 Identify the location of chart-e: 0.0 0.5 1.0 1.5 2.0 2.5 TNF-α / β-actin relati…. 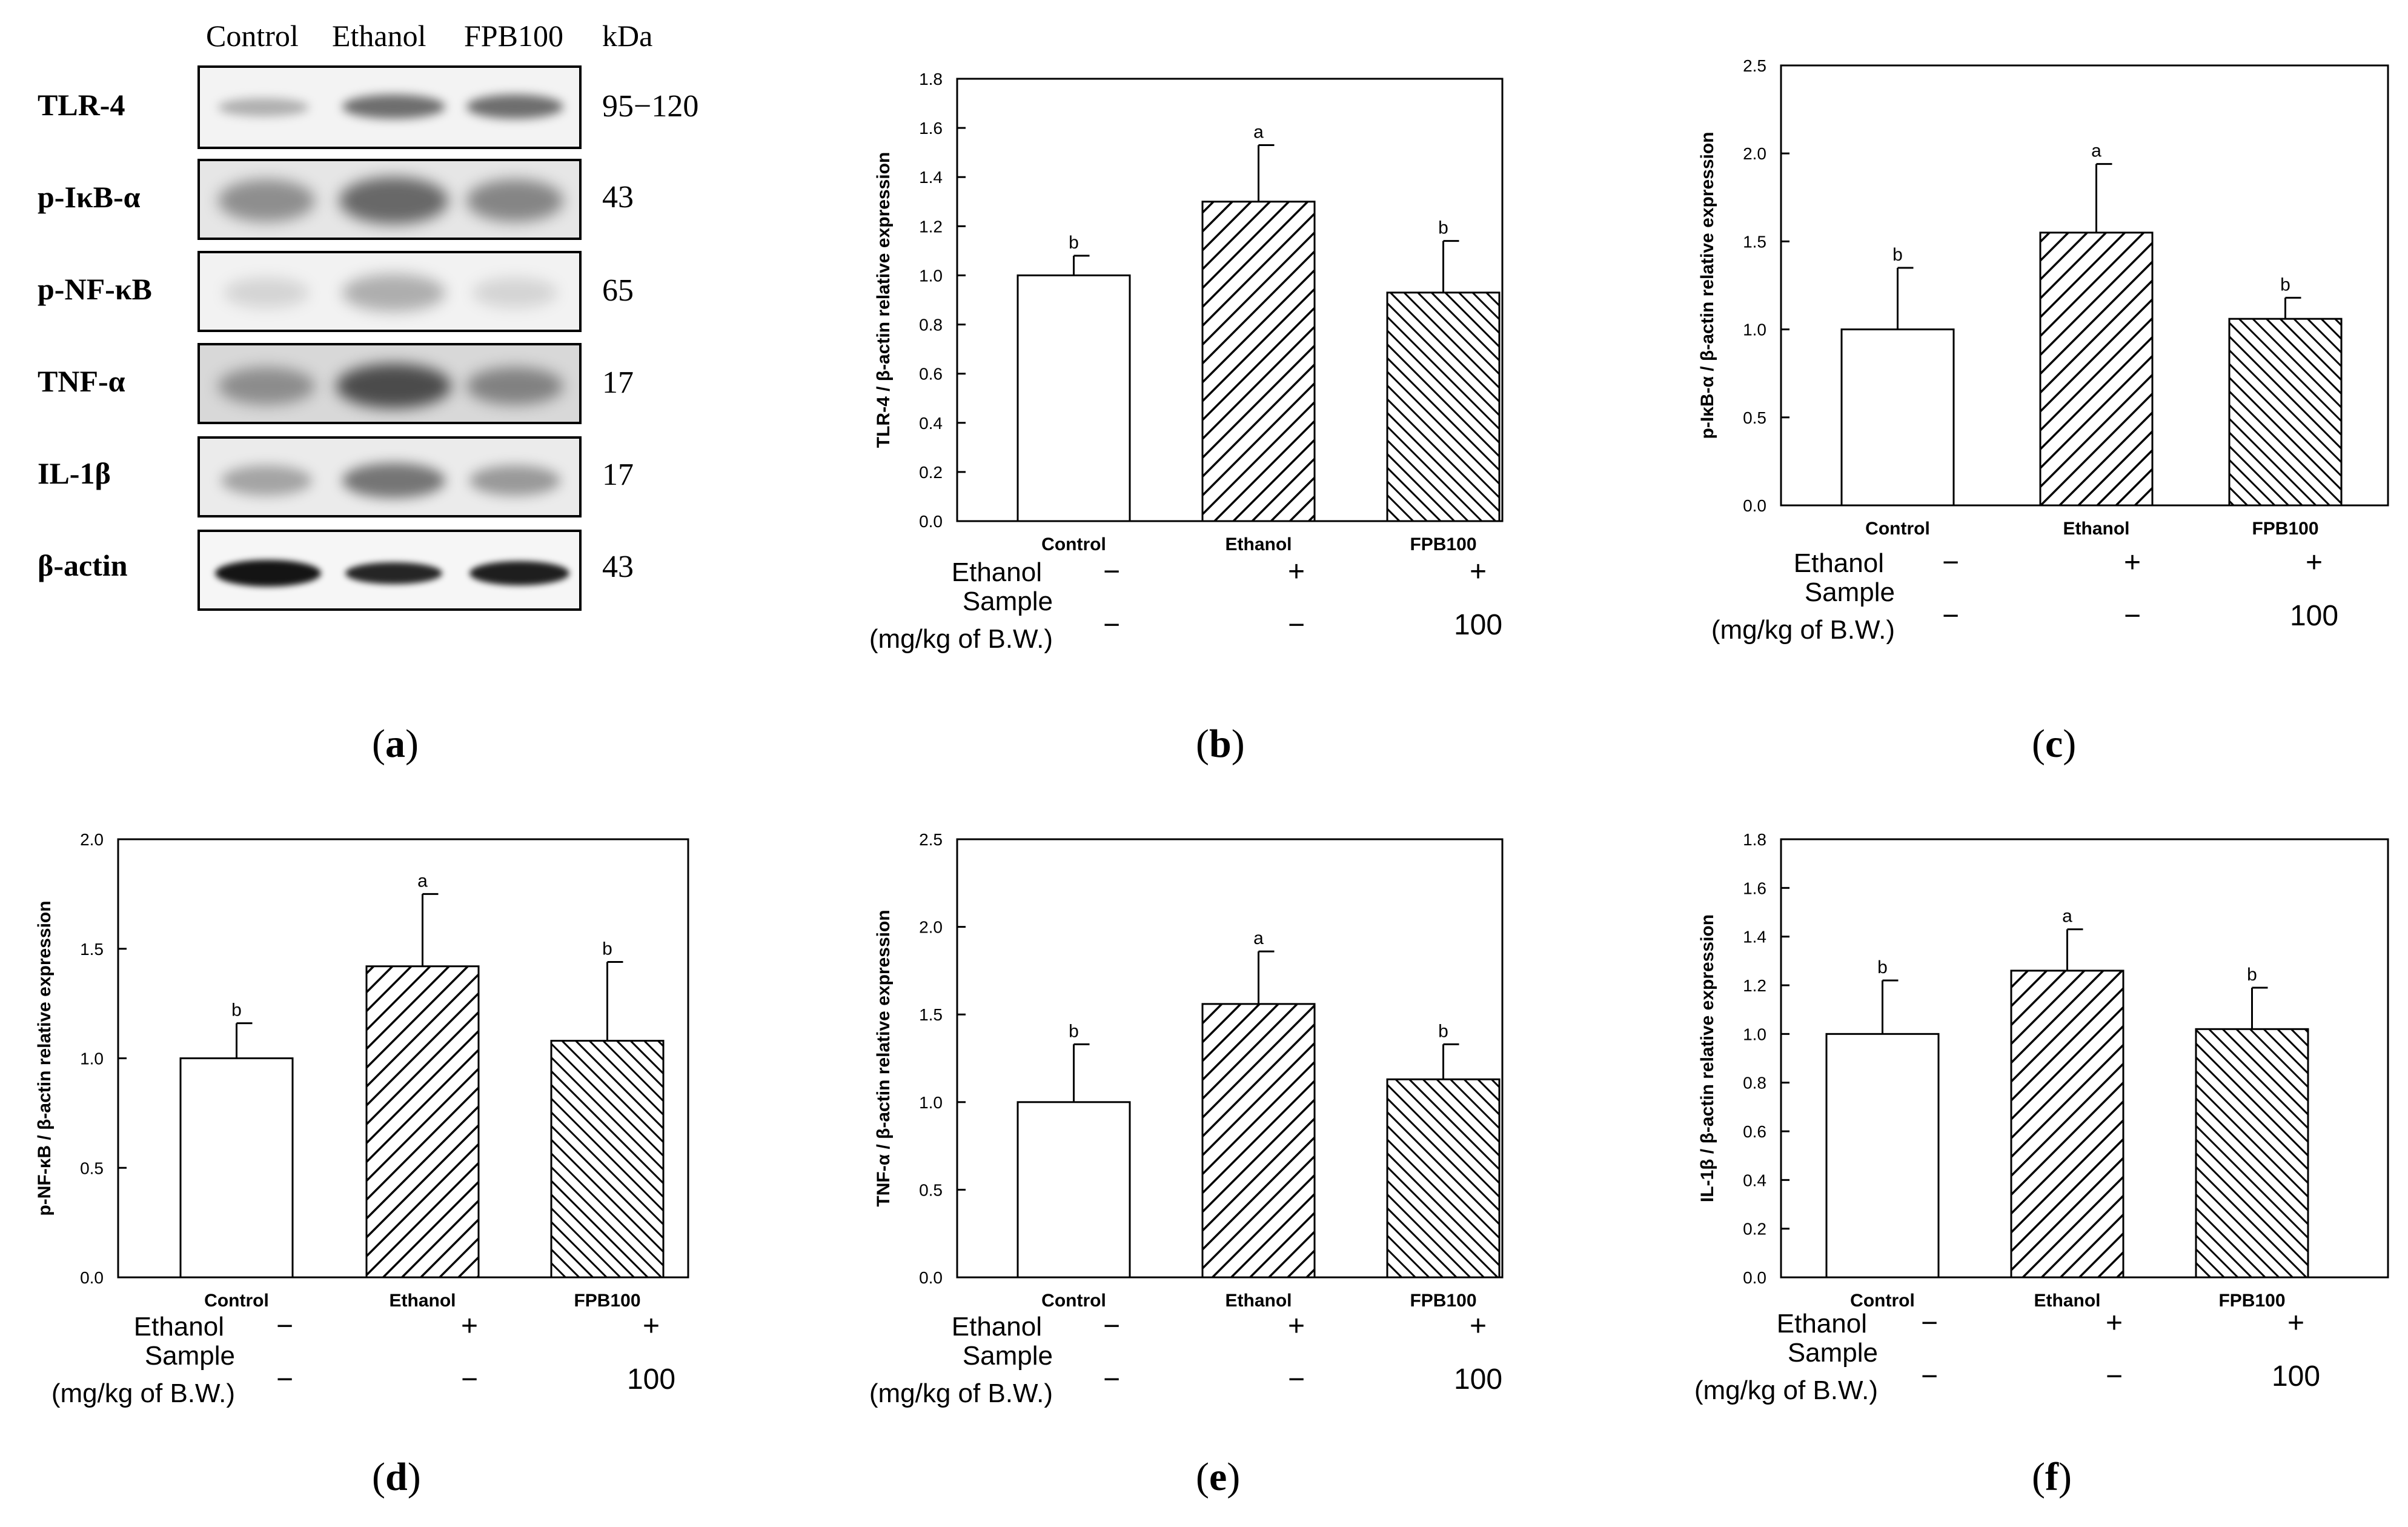
(1189, 1070).